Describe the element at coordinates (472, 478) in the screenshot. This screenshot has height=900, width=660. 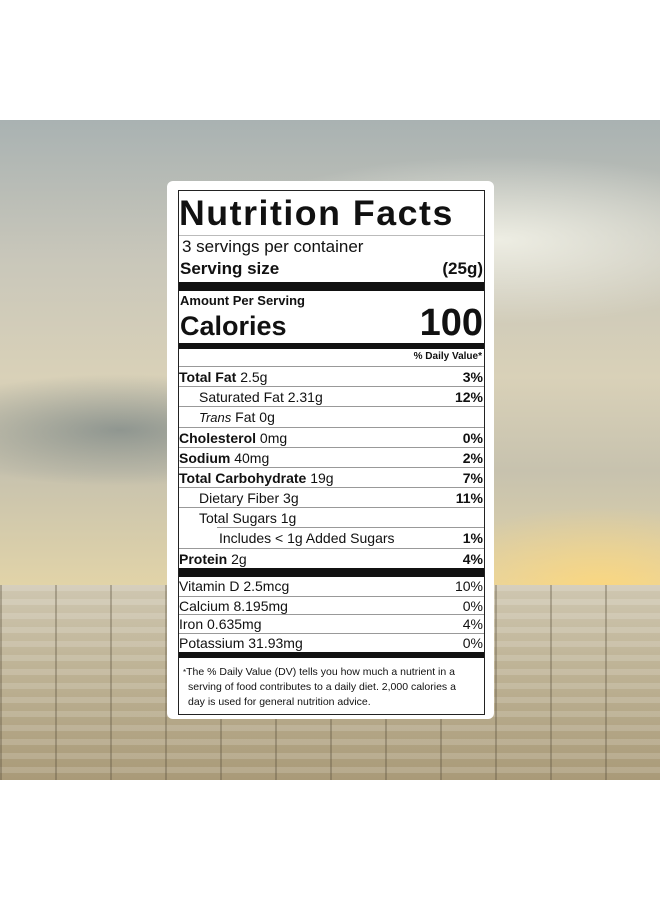
I see `nutrient-daily-value: 7%` at that location.